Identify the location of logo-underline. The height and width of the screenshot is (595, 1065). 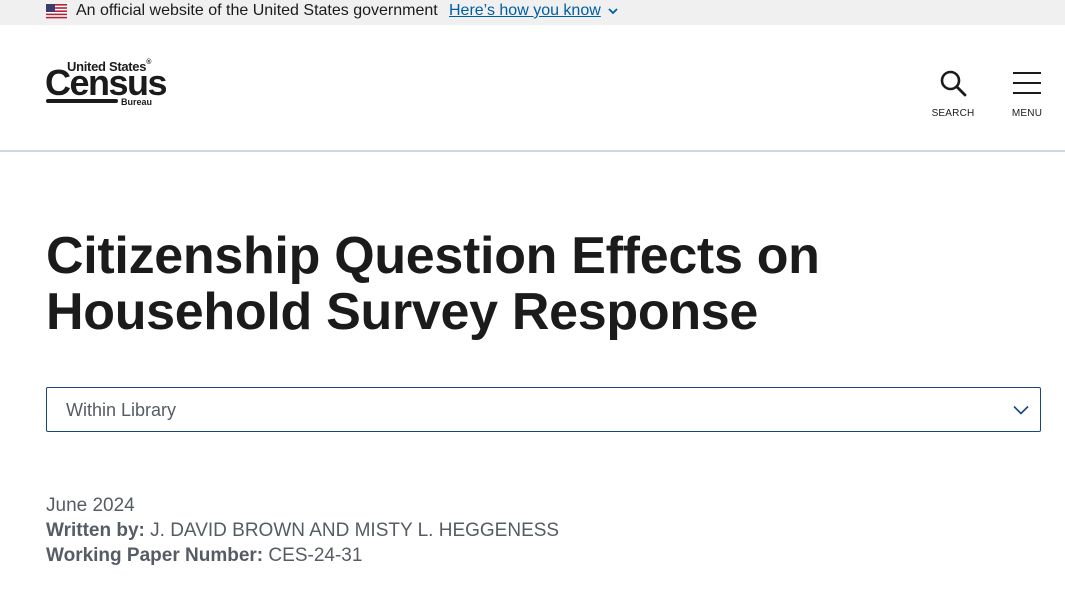
(82, 101).